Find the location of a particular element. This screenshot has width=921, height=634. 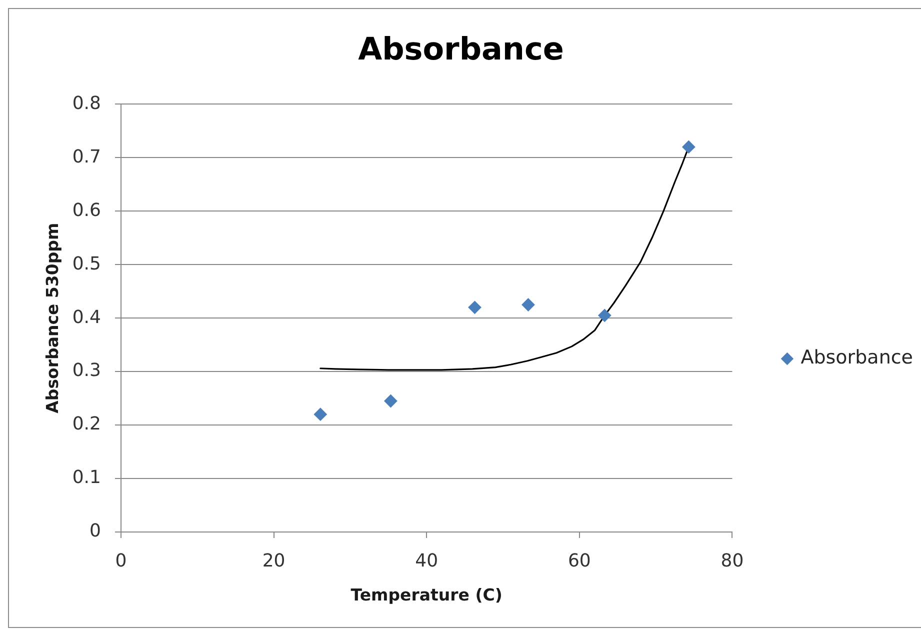

legend-label: Absorbance is located at coordinates (857, 357).